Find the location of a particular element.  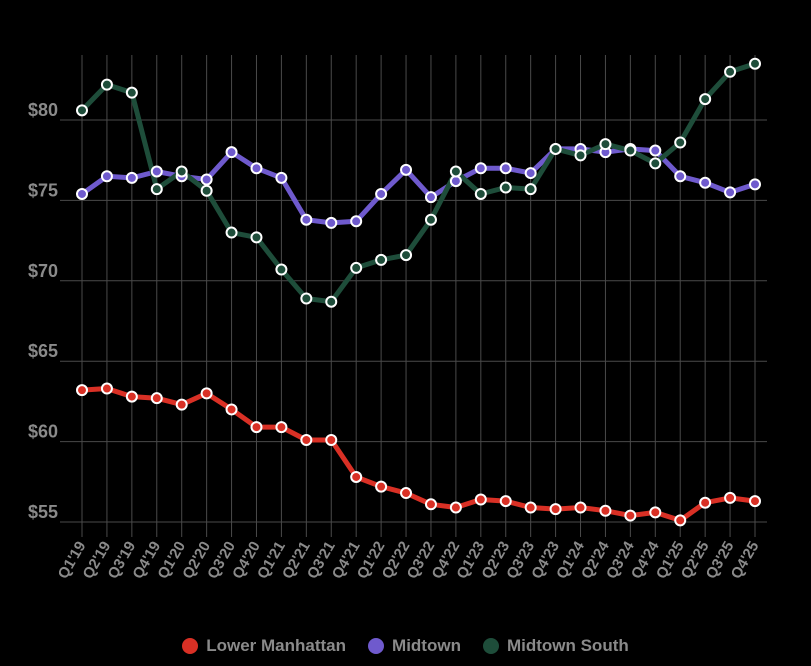

legend-item: Midtown South is located at coordinates (555, 646).